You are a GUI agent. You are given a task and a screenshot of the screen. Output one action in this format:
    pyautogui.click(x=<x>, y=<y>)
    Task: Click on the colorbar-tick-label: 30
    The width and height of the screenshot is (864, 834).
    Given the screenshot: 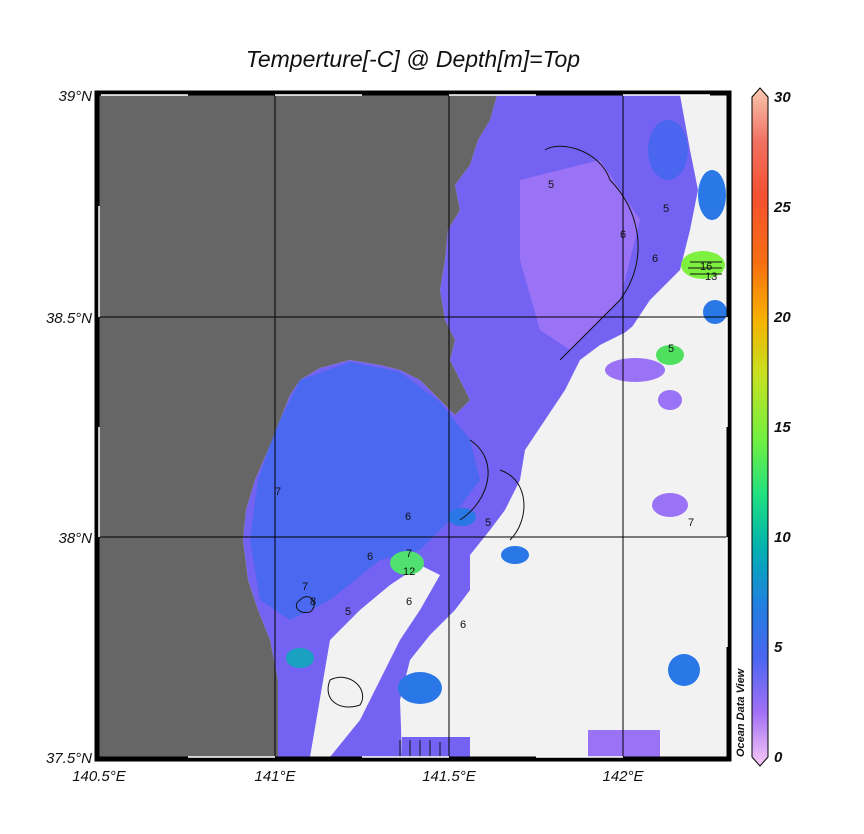 What is the action you would take?
    pyautogui.click(x=782, y=97)
    